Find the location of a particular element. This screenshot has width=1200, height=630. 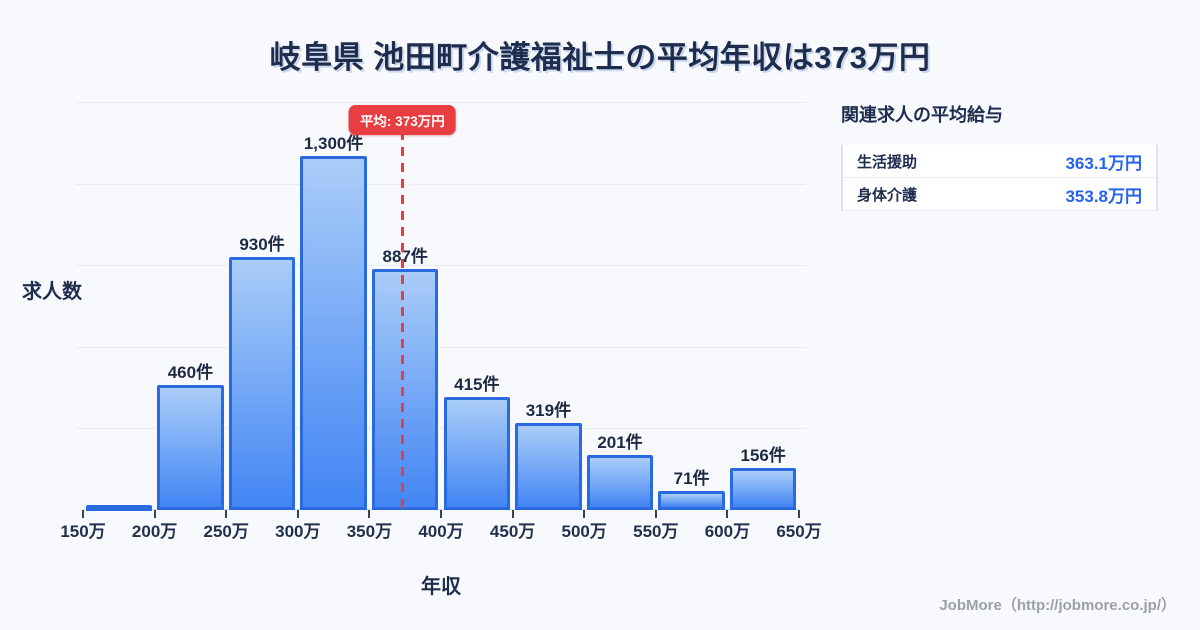

average-badge: 平均: 373万円 is located at coordinates (402, 120).